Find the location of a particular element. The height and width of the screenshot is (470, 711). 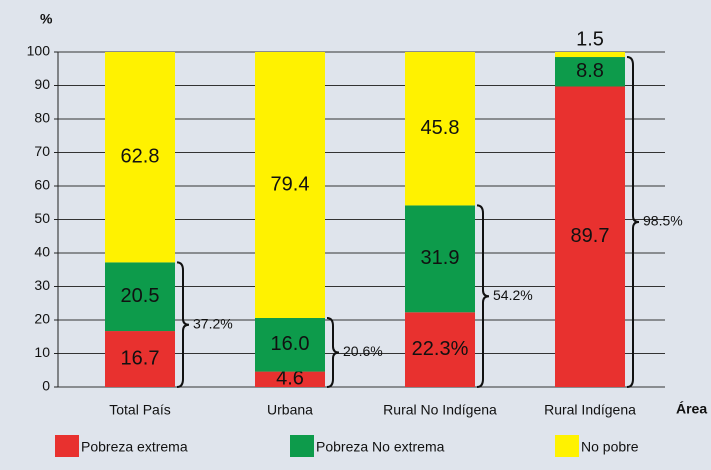

value-label: 8.8 is located at coordinates (590, 71).